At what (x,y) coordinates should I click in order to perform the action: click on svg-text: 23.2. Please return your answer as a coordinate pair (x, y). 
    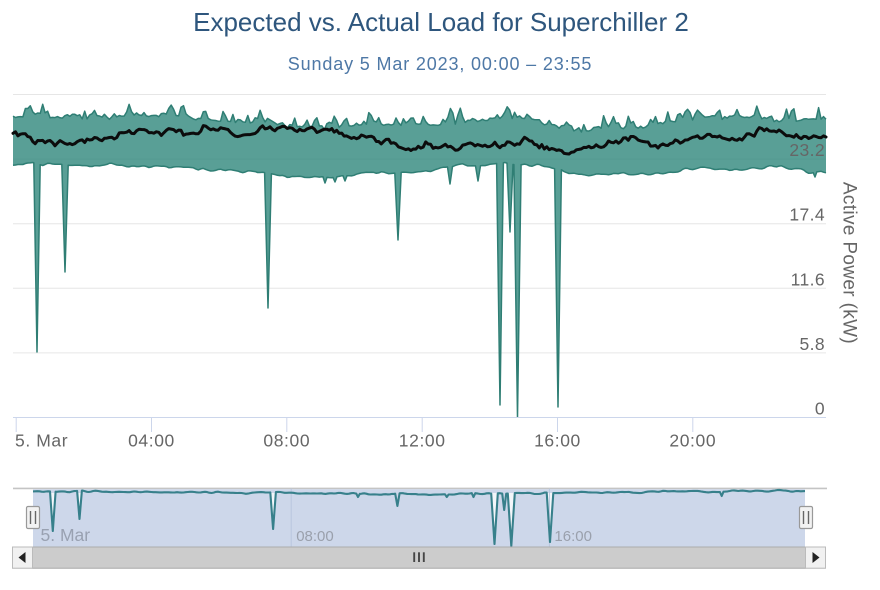
    Looking at the image, I should click on (807, 150).